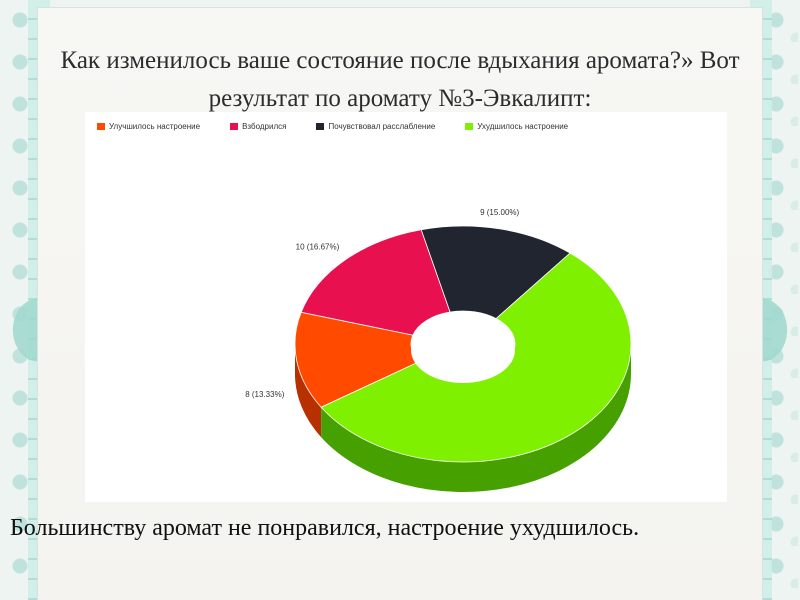 This screenshot has width=800, height=600. What do you see at coordinates (264, 394) in the screenshot?
I see `data-label: 8 (13.33%)` at bounding box center [264, 394].